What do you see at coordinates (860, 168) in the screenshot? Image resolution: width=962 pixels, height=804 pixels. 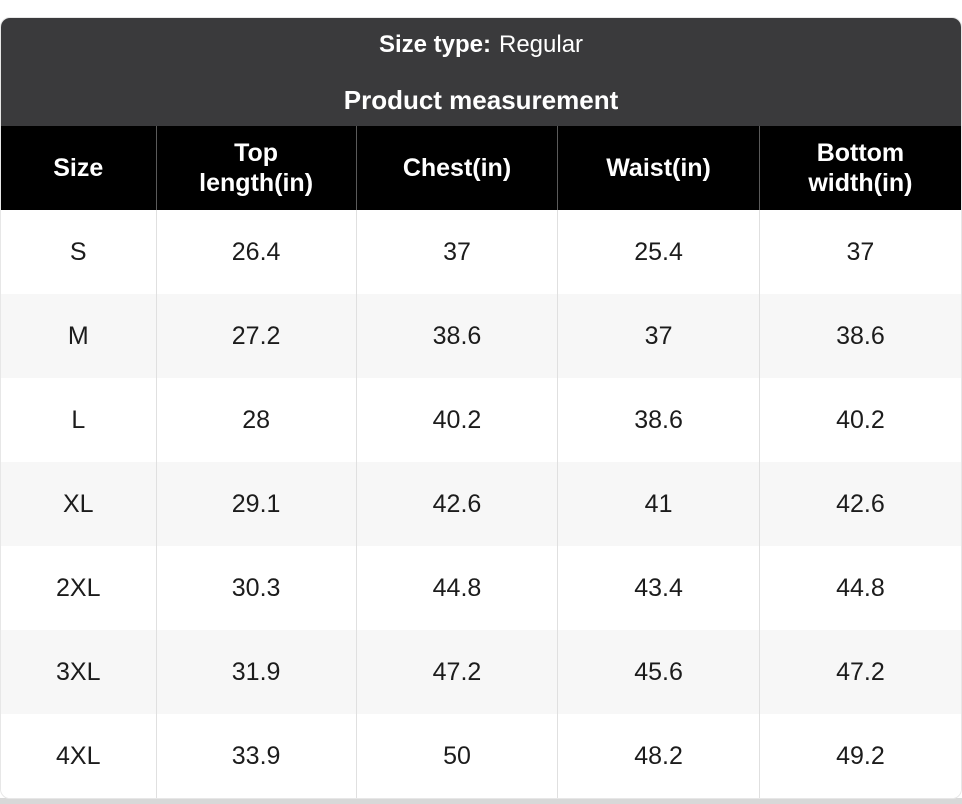 I see `column-header-bottom-width: Bottom width(in)` at bounding box center [860, 168].